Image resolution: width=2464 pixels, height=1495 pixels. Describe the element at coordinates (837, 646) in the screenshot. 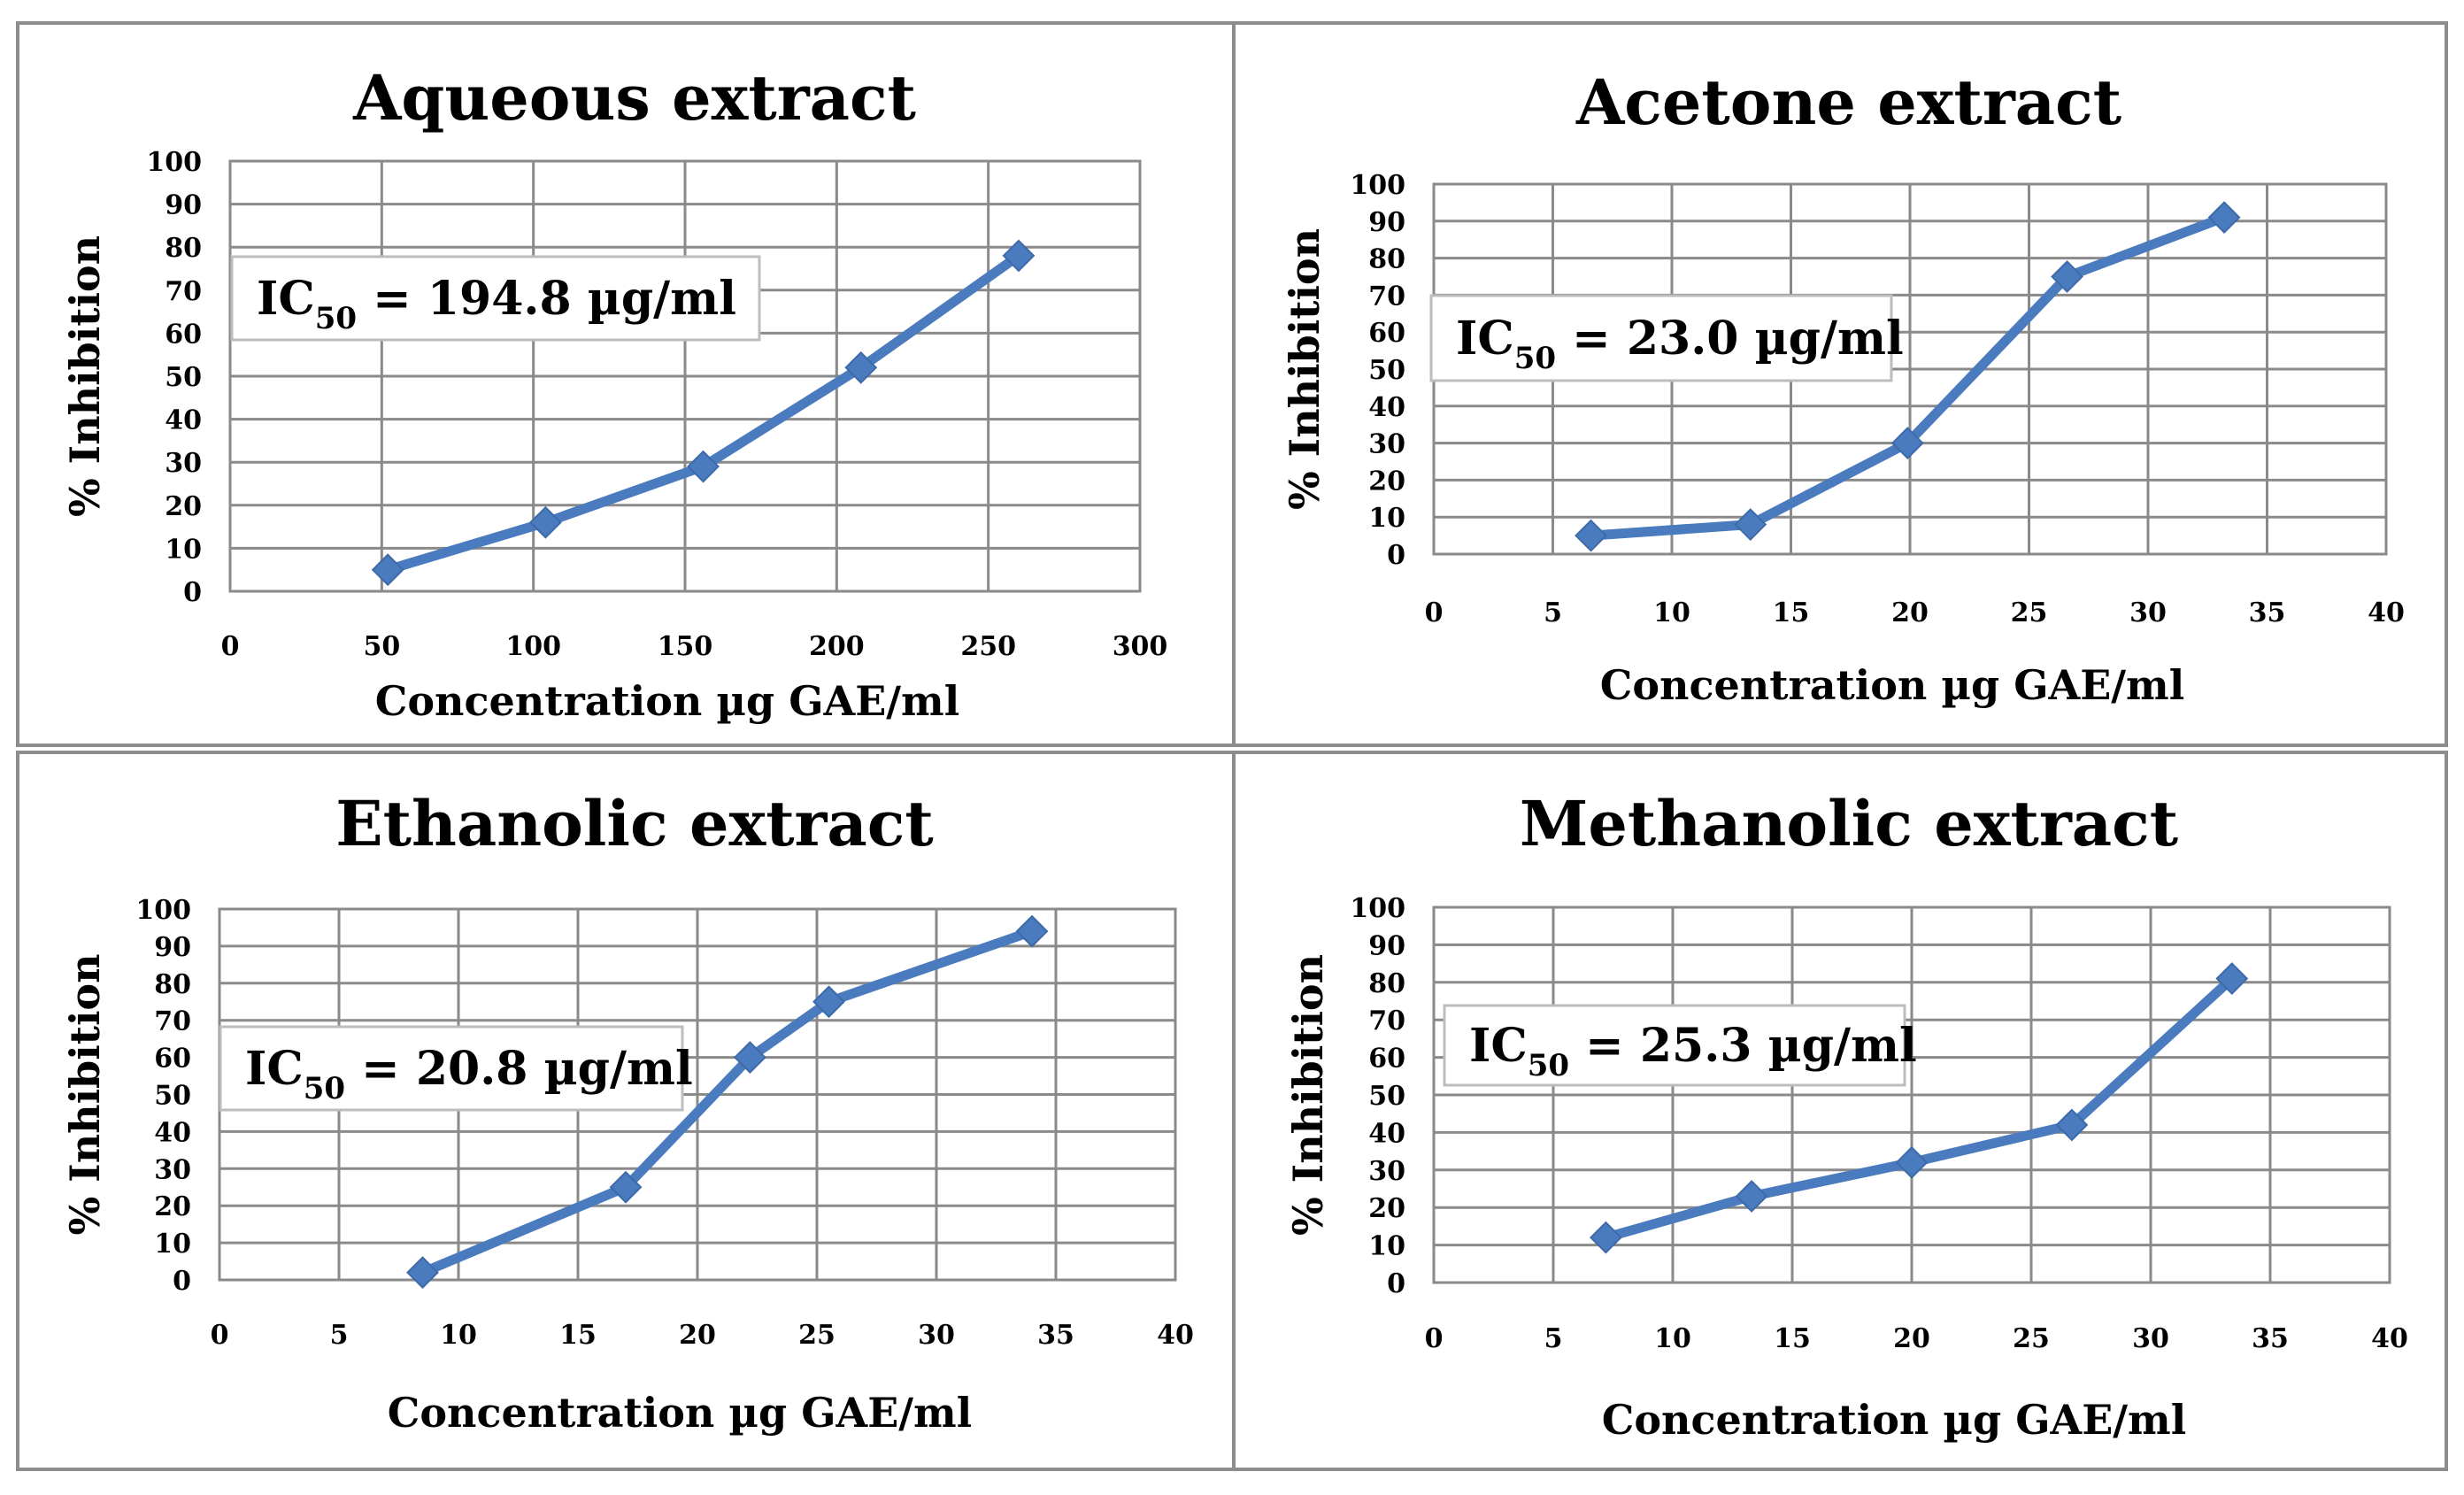

I see `x-tick-label: 200` at that location.